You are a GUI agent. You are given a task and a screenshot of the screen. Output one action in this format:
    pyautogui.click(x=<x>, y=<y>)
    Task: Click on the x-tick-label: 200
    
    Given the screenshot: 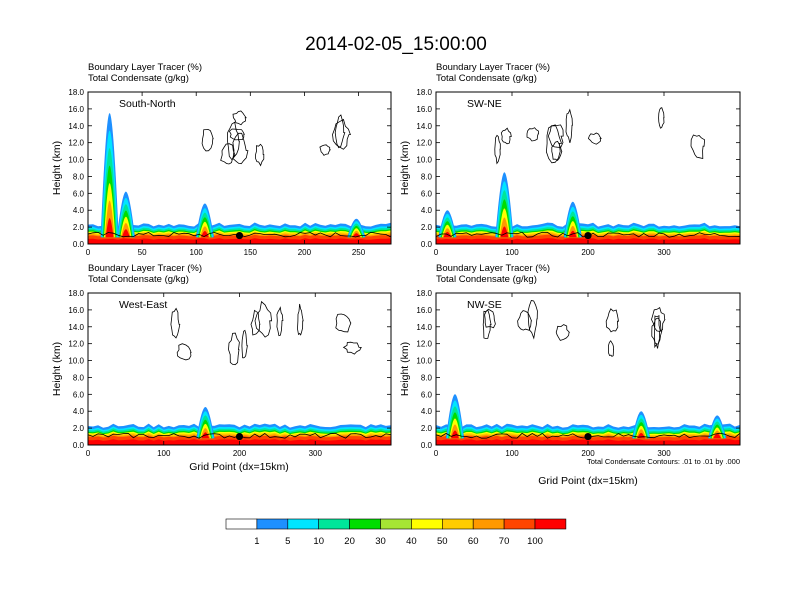 What is the action you would take?
    pyautogui.click(x=588, y=252)
    